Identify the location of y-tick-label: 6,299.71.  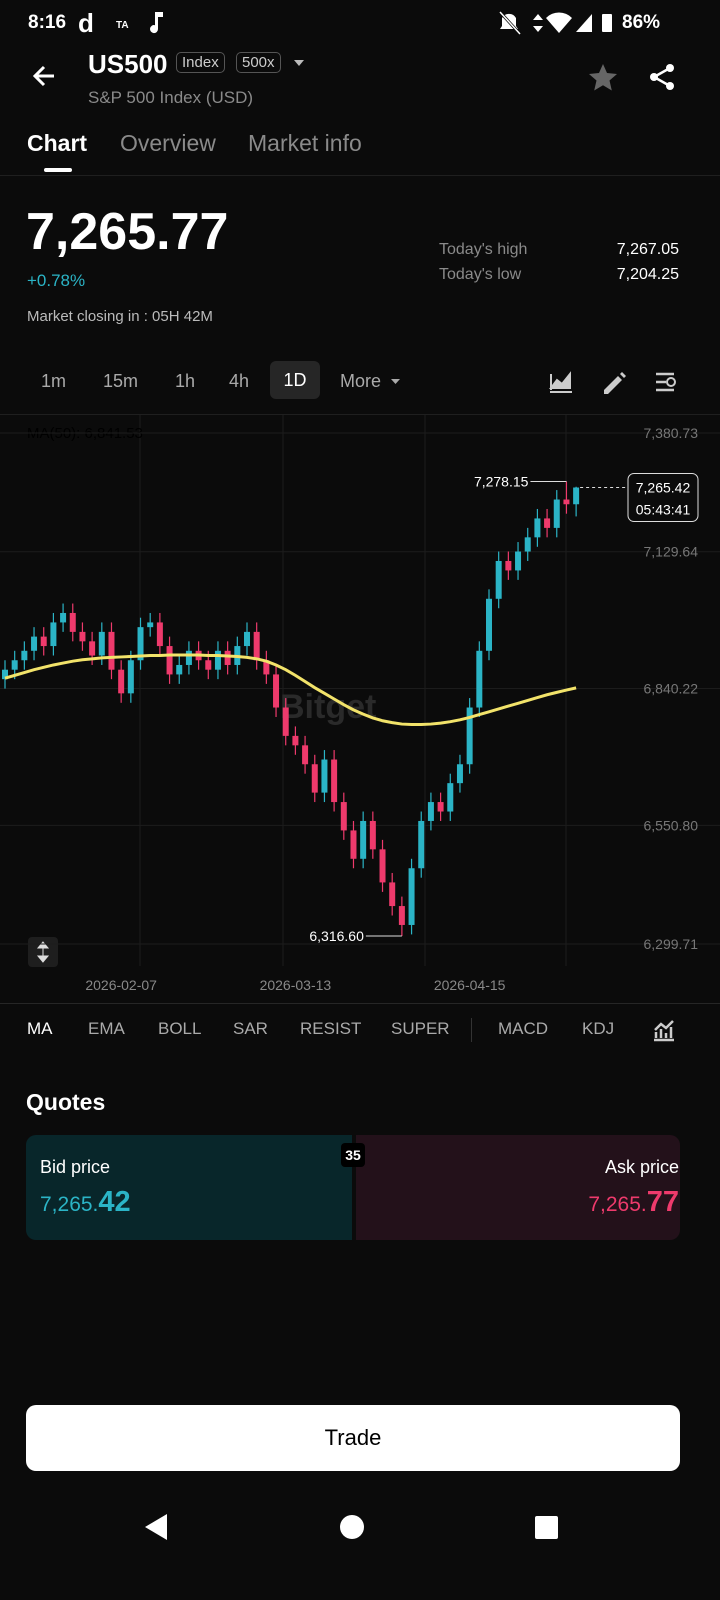
(671, 944).